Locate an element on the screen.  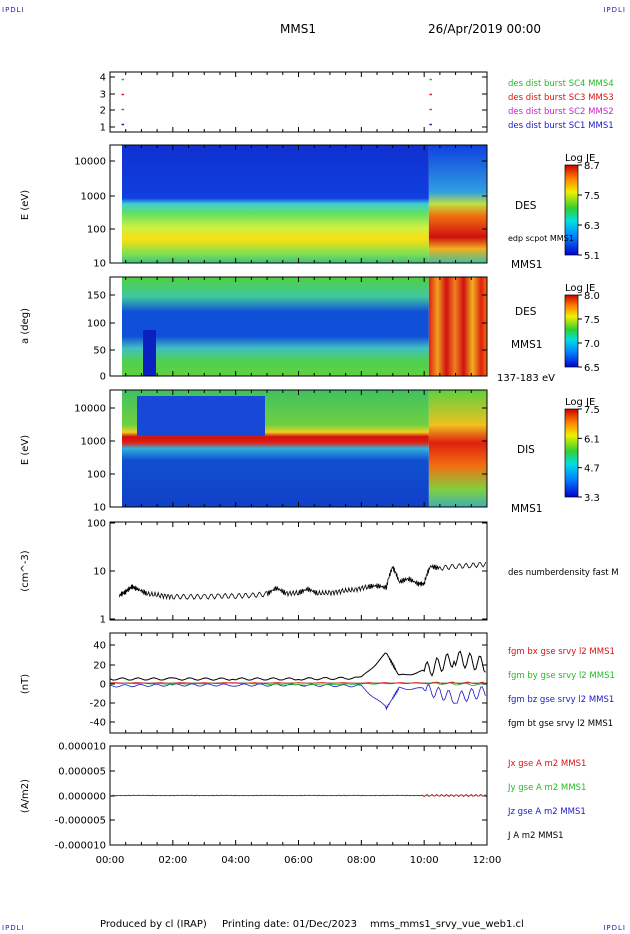
fgm-legend-entry: fgm bt gse srvy l2 MMS1 is located at coordinates (560, 724).